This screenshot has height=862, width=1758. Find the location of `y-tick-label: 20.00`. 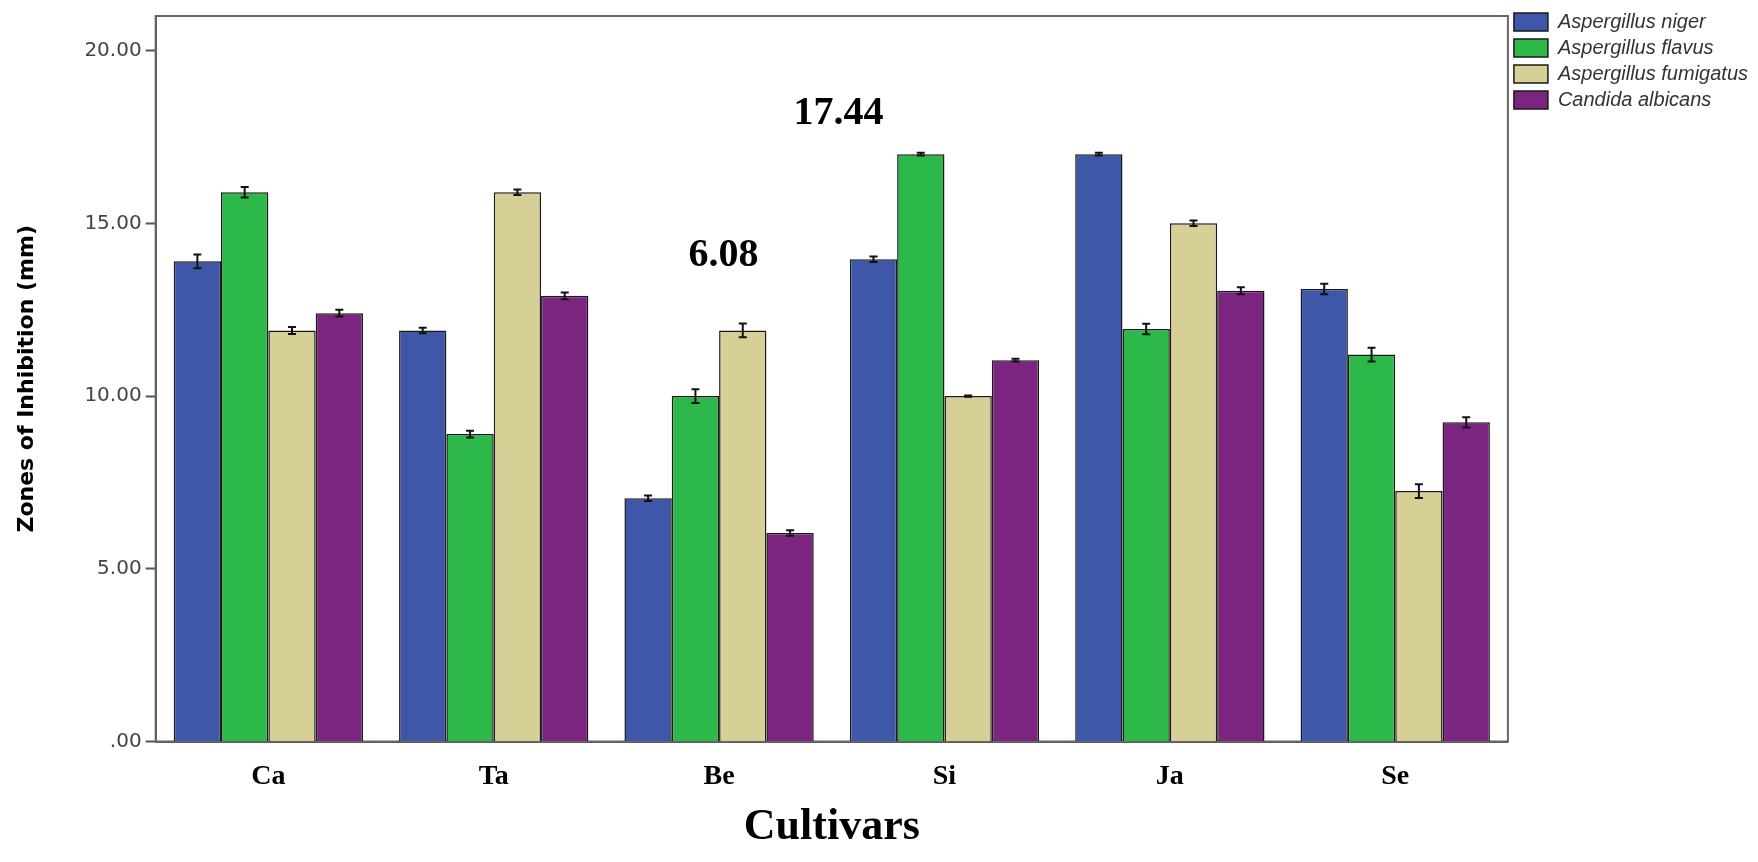

y-tick-label: 20.00 is located at coordinates (113, 48).